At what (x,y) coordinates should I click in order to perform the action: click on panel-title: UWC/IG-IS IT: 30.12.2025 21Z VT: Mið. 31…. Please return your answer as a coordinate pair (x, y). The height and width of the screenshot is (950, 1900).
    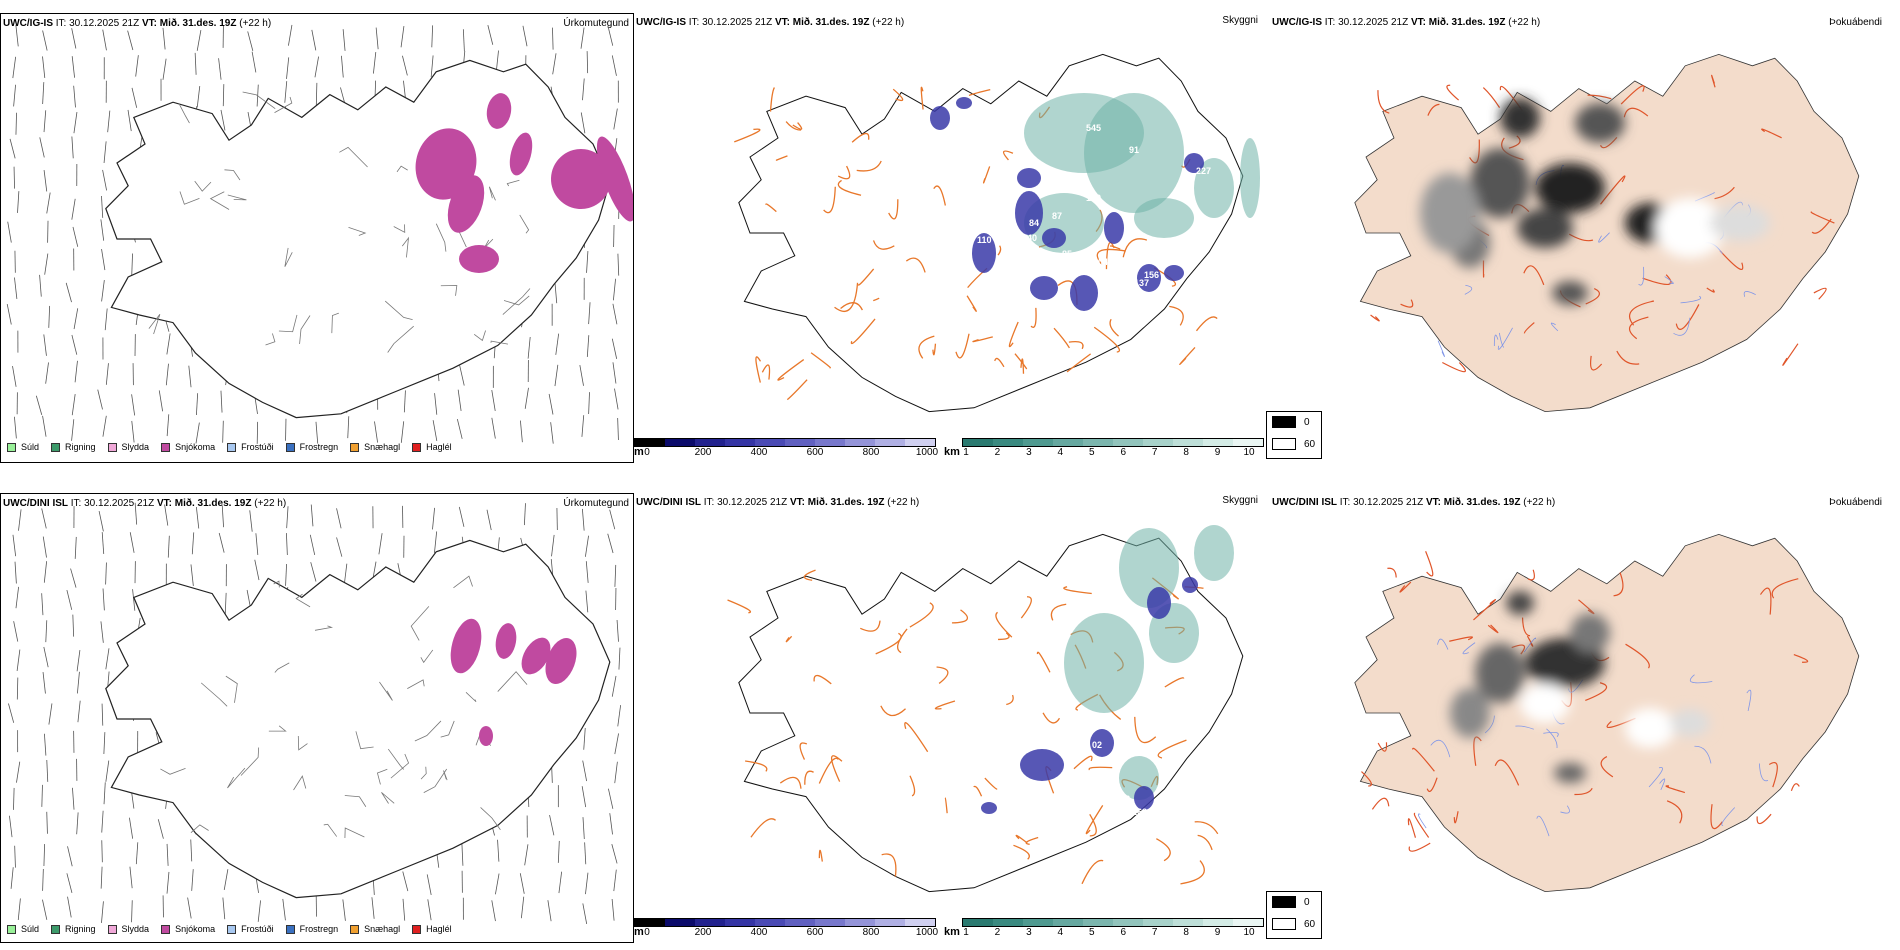
    Looking at the image, I should click on (137, 23).